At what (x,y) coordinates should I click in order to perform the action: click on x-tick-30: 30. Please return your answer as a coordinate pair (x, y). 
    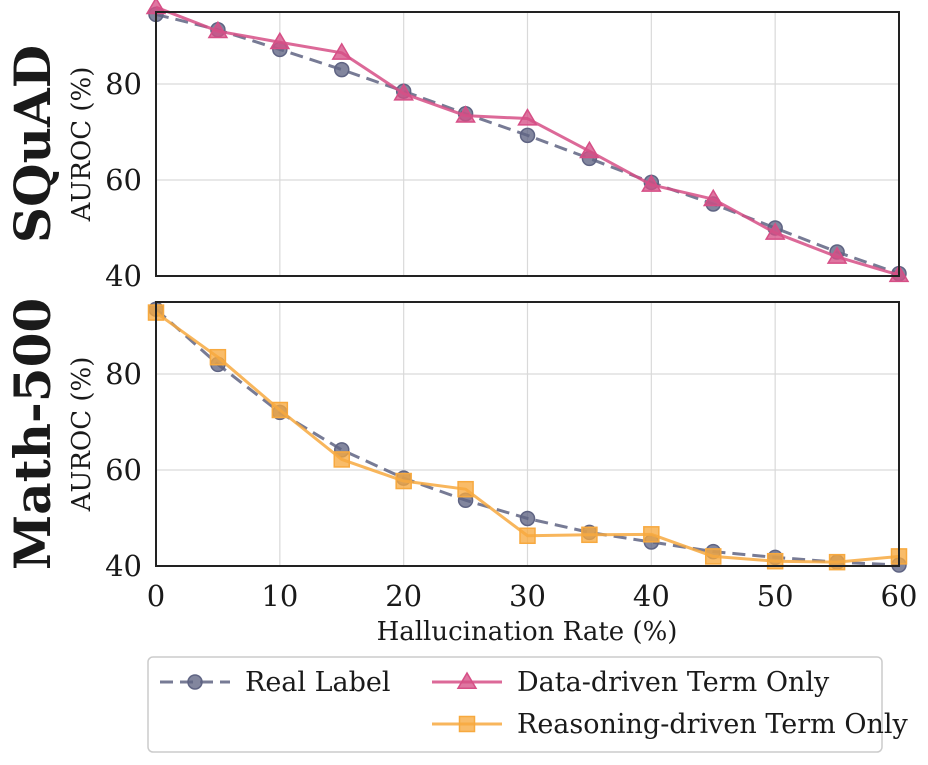
    Looking at the image, I should click on (527, 596).